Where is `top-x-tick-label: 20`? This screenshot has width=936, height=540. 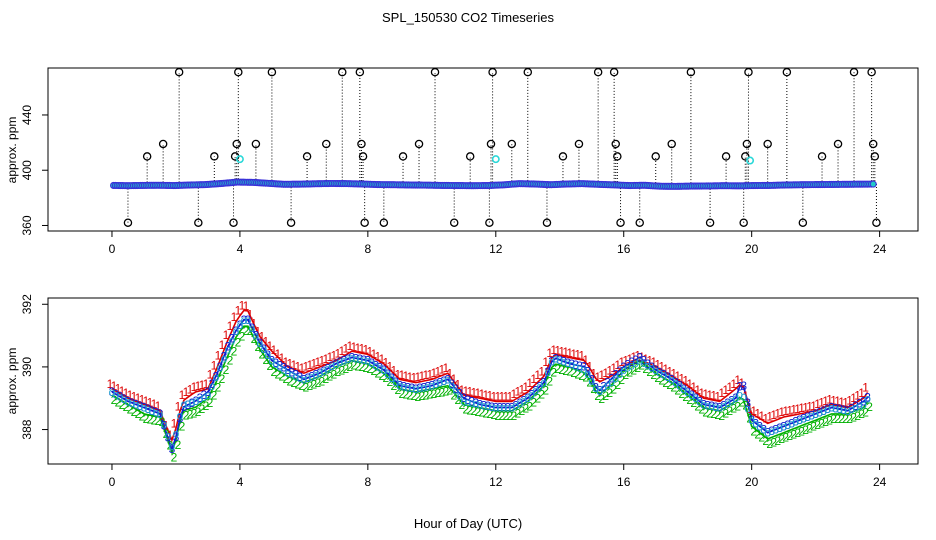 top-x-tick-label: 20 is located at coordinates (752, 249).